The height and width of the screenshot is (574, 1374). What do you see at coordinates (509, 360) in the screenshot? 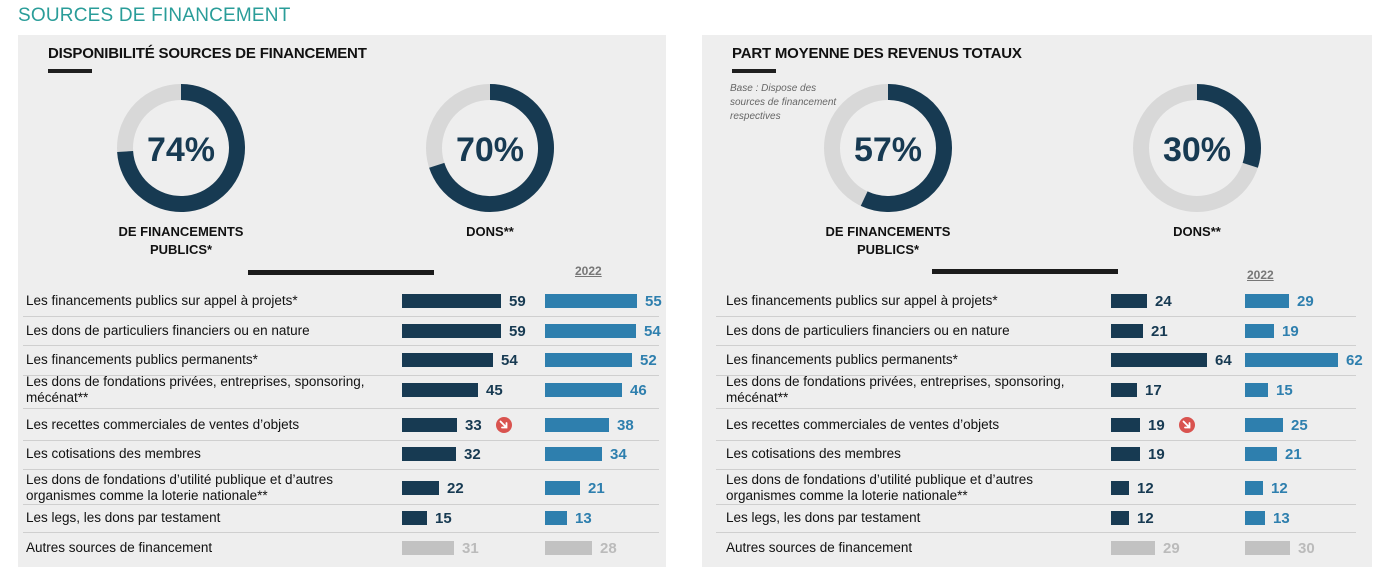
I see `bar-value-current: 54` at bounding box center [509, 360].